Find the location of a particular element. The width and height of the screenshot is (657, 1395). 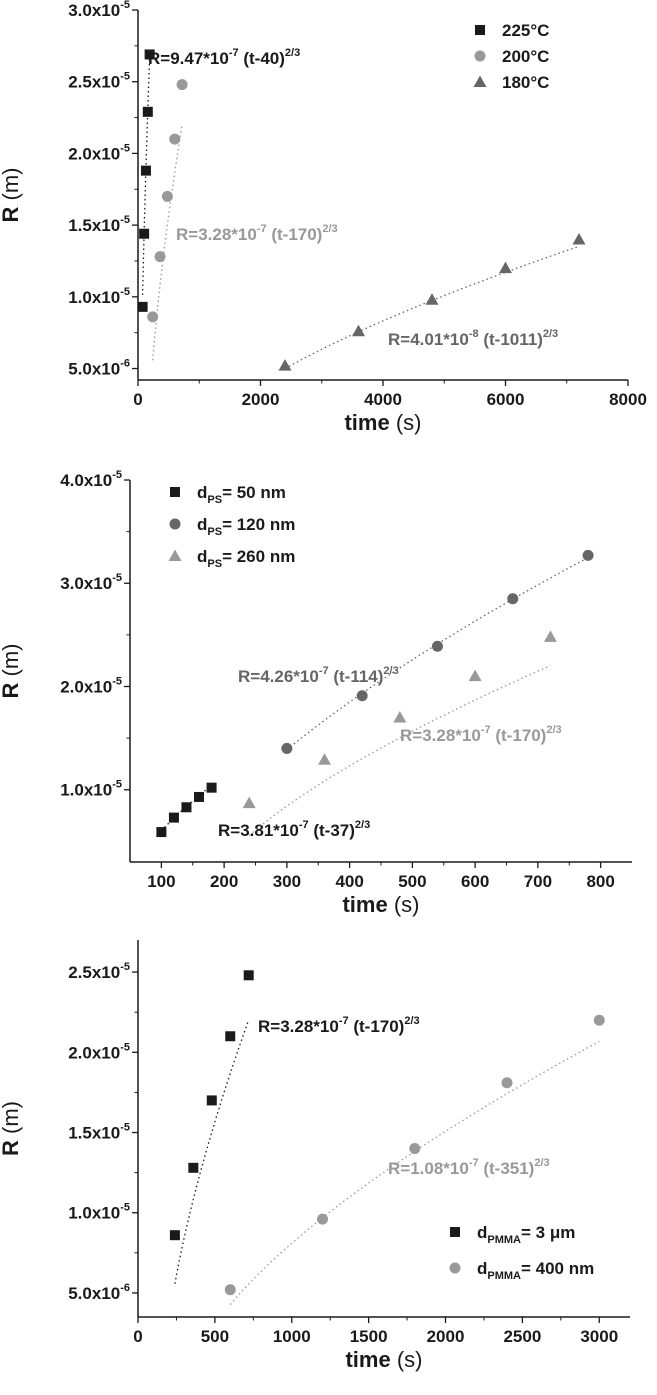

legend-entry-3: dPS= 260 nm is located at coordinates (231, 558).